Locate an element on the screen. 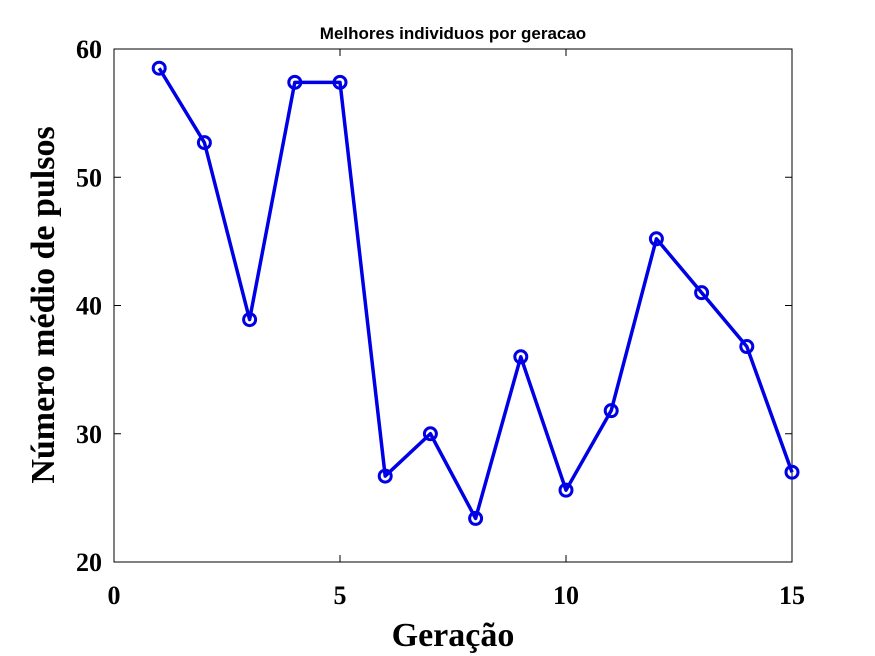 This screenshot has height=656, width=875. y-tick-label: 30 is located at coordinates (89, 434).